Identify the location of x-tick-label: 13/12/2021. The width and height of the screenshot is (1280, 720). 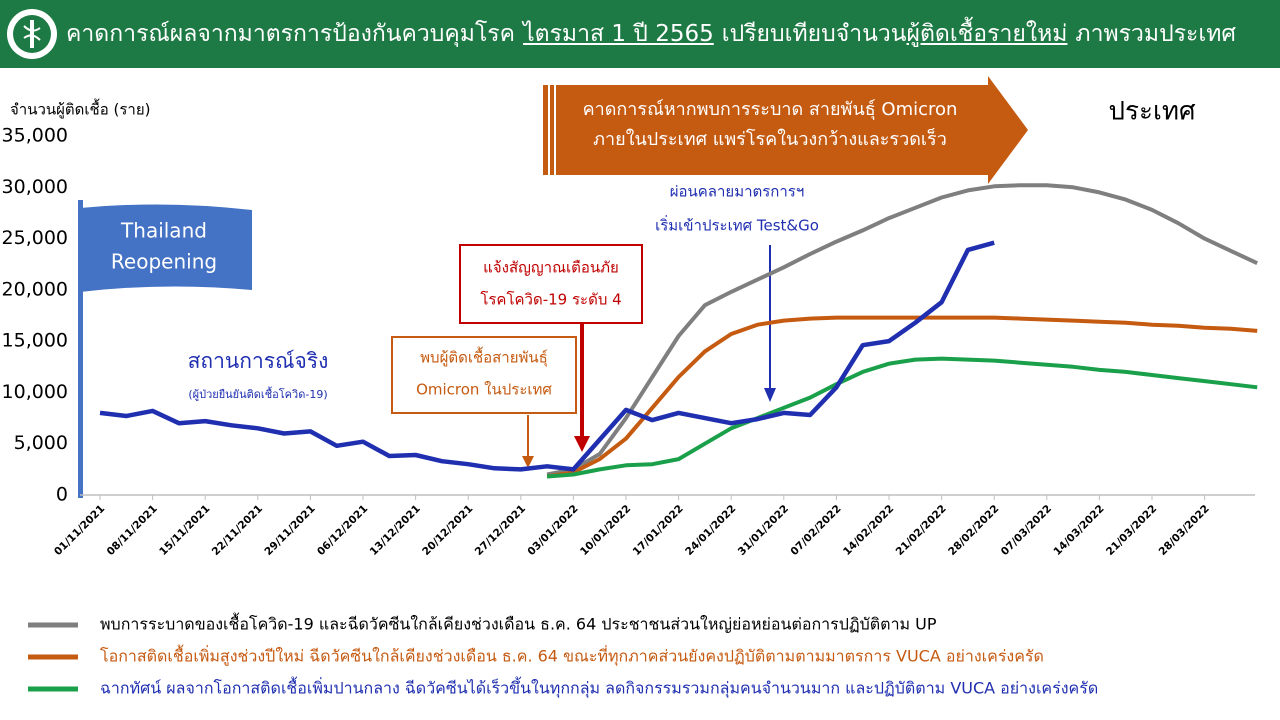
(395, 530).